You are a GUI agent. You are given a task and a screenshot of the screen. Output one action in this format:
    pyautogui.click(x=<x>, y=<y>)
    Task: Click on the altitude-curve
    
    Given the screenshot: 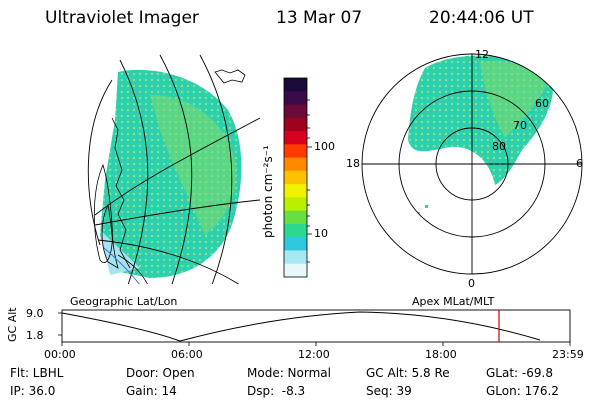 What is the action you would take?
    pyautogui.click(x=301, y=326)
    